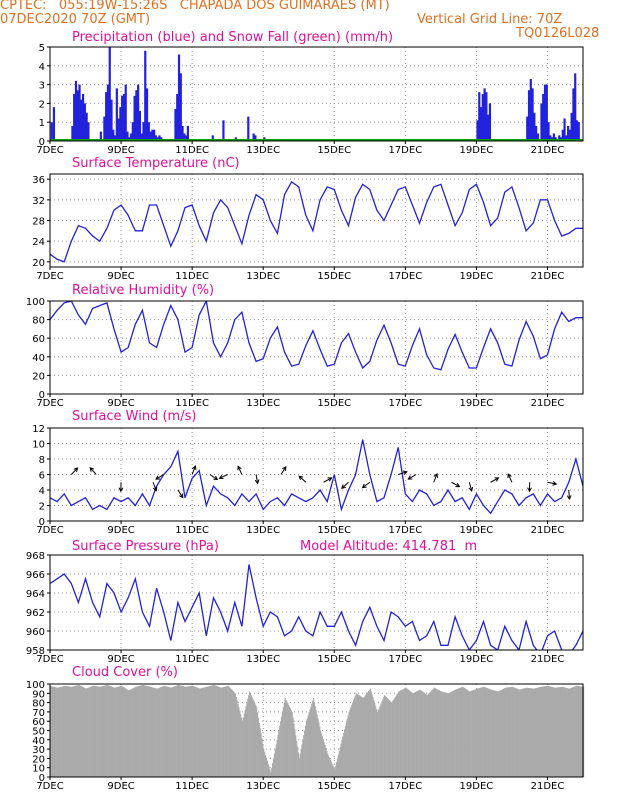 The height and width of the screenshot is (800, 618). I want to click on y-tick-label: 20, so click(38, 376).